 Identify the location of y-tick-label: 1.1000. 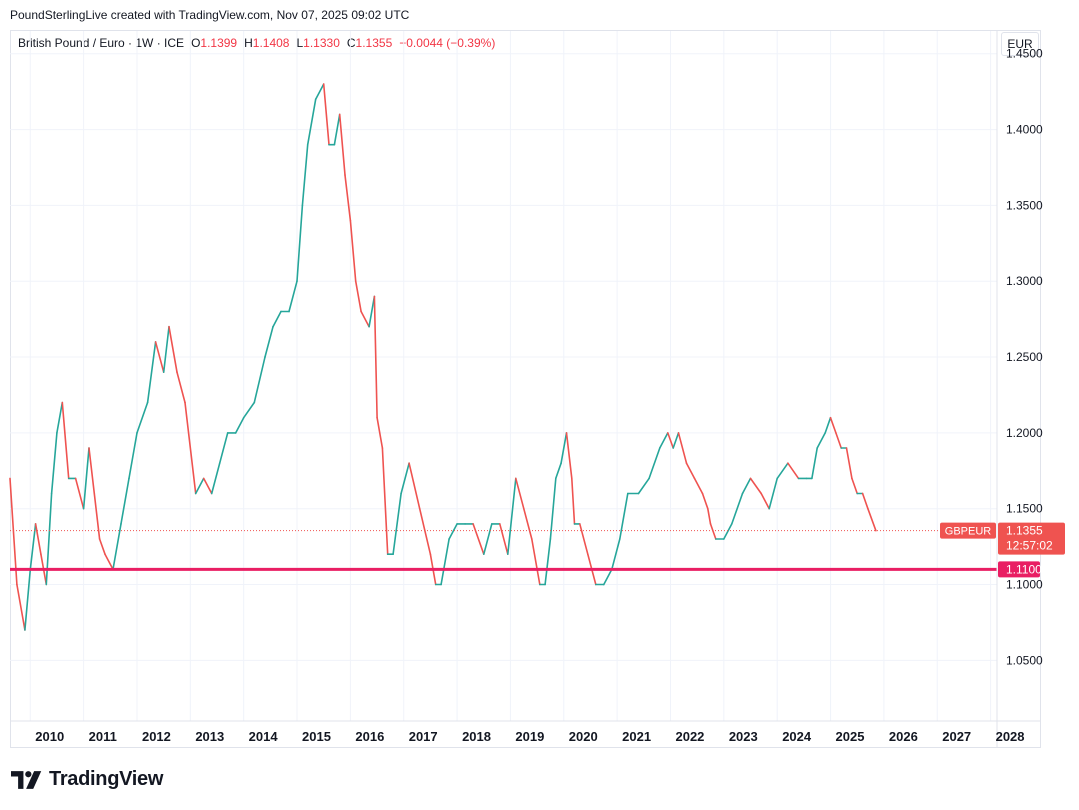
(1024, 585).